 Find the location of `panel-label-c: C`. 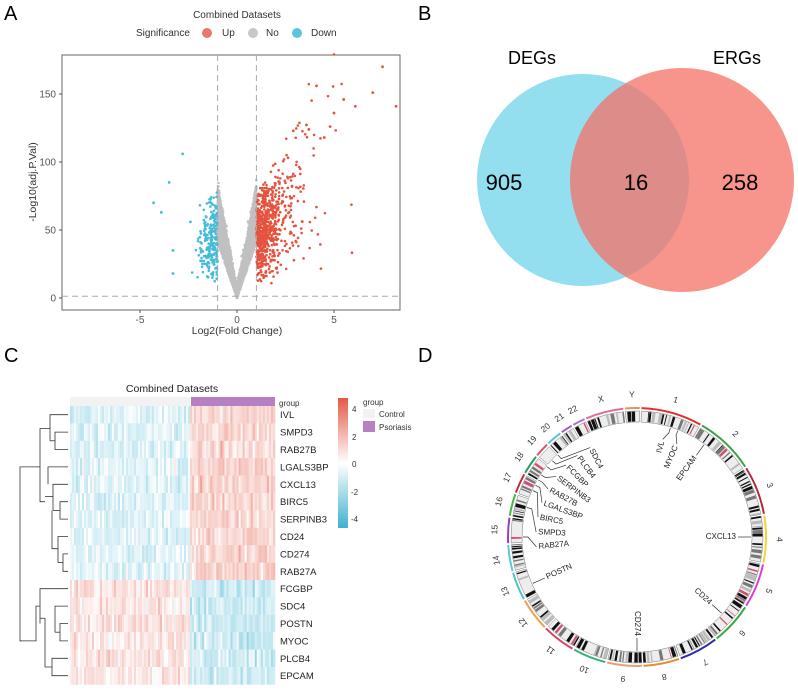

panel-label-c: C is located at coordinates (11, 356).